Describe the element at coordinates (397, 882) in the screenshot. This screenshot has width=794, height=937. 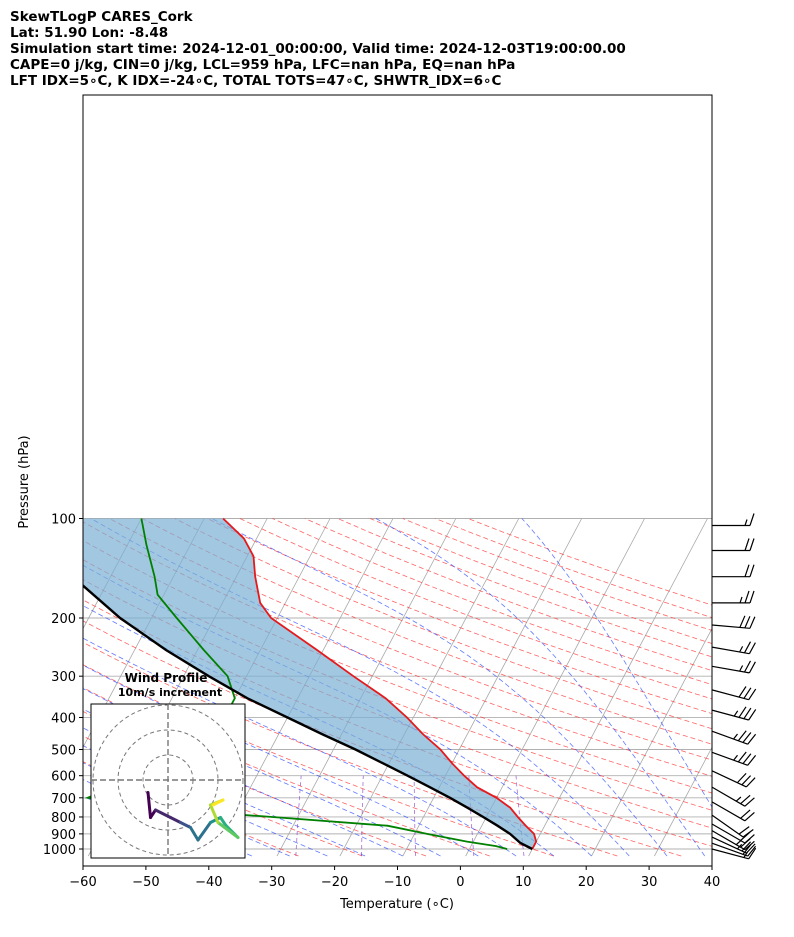
I see `x-tick-label: −10` at that location.